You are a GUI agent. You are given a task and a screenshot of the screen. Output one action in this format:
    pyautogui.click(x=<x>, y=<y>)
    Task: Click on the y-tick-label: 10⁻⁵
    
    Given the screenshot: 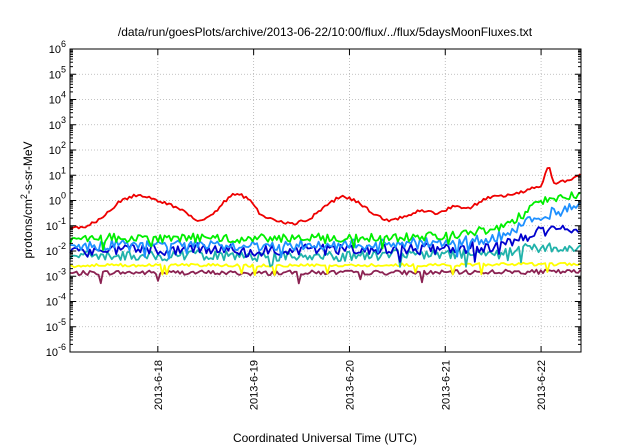 What is the action you would take?
    pyautogui.click(x=56, y=325)
    